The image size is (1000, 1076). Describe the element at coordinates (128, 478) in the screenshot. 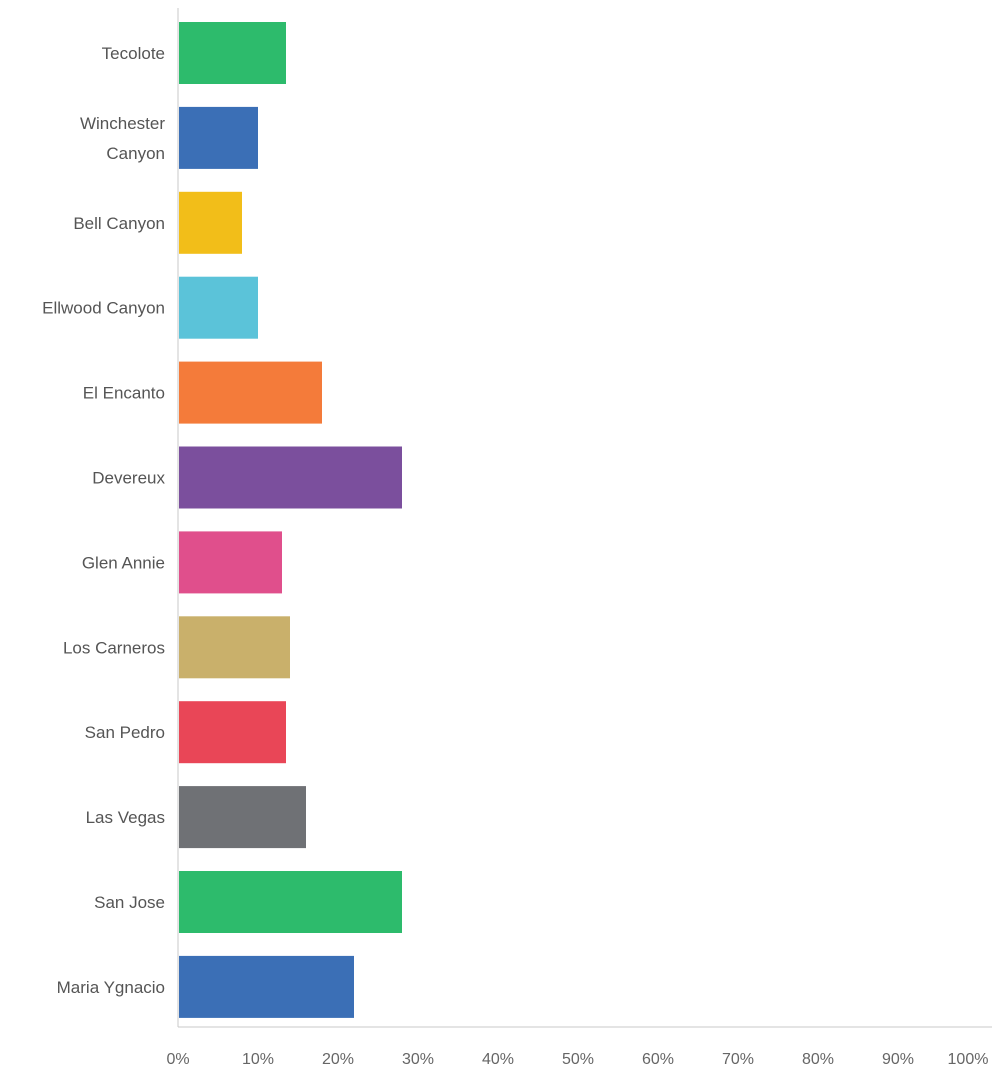

I see `category-label-5: Devereux` at that location.